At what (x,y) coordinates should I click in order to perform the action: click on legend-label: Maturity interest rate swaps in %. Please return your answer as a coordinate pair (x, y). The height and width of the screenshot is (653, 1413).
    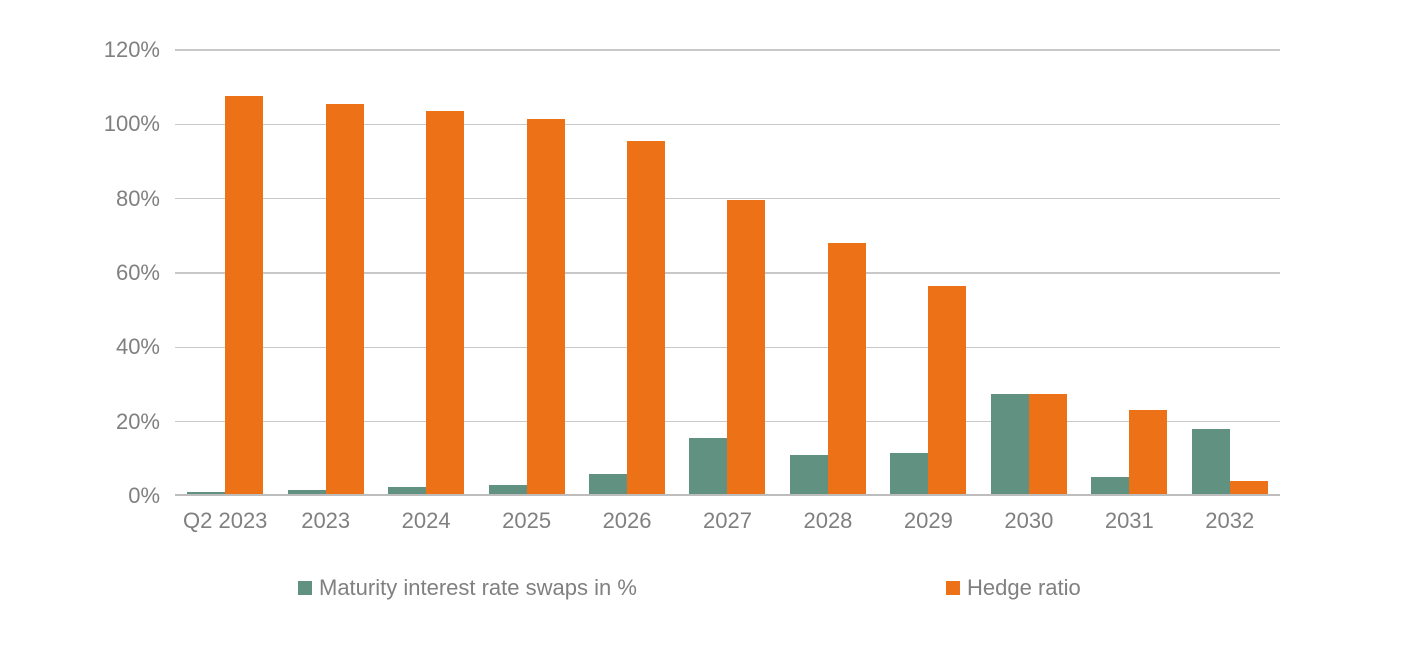
    Looking at the image, I should click on (478, 587).